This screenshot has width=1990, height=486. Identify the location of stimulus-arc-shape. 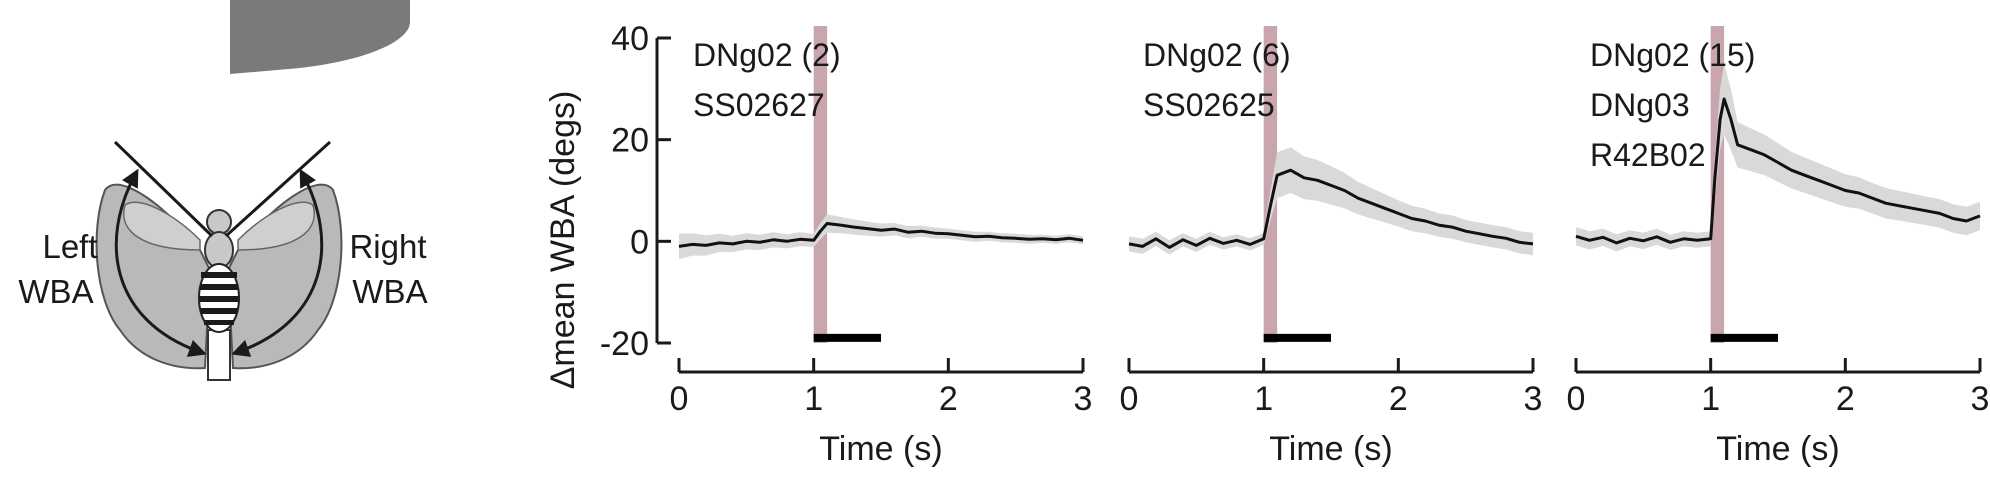
(320, 37).